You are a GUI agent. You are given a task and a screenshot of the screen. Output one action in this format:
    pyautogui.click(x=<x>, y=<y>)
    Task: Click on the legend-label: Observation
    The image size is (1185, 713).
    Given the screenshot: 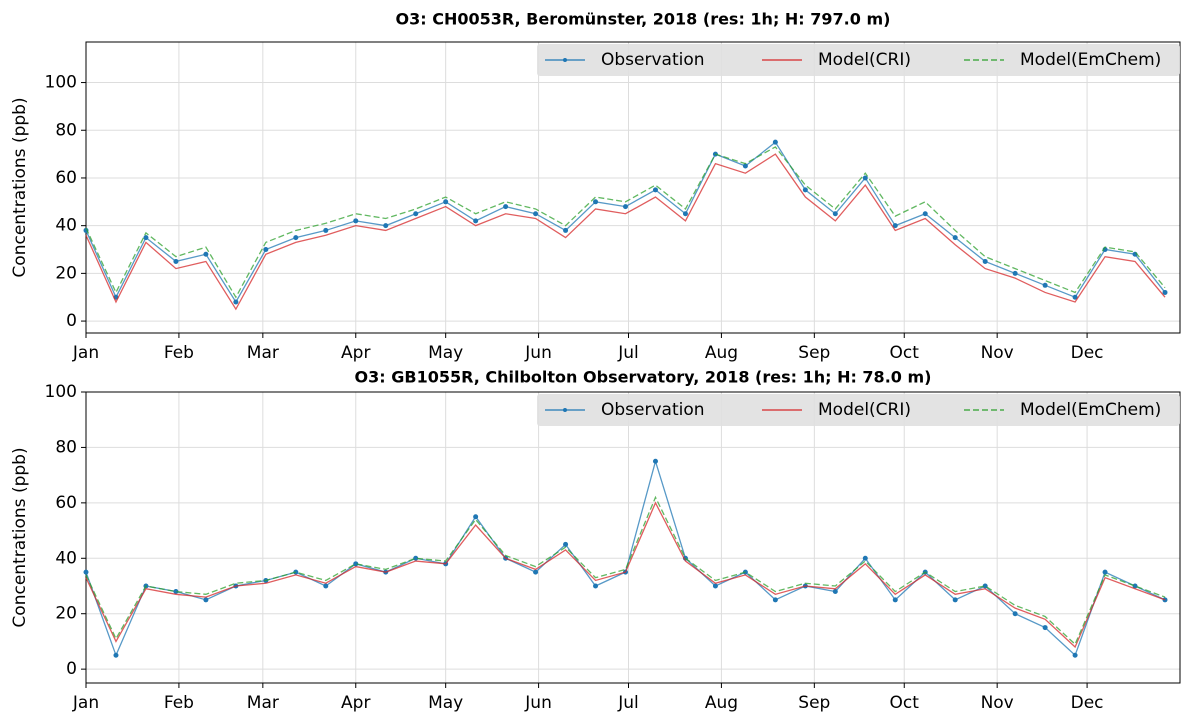 What is the action you would take?
    pyautogui.click(x=653, y=60)
    